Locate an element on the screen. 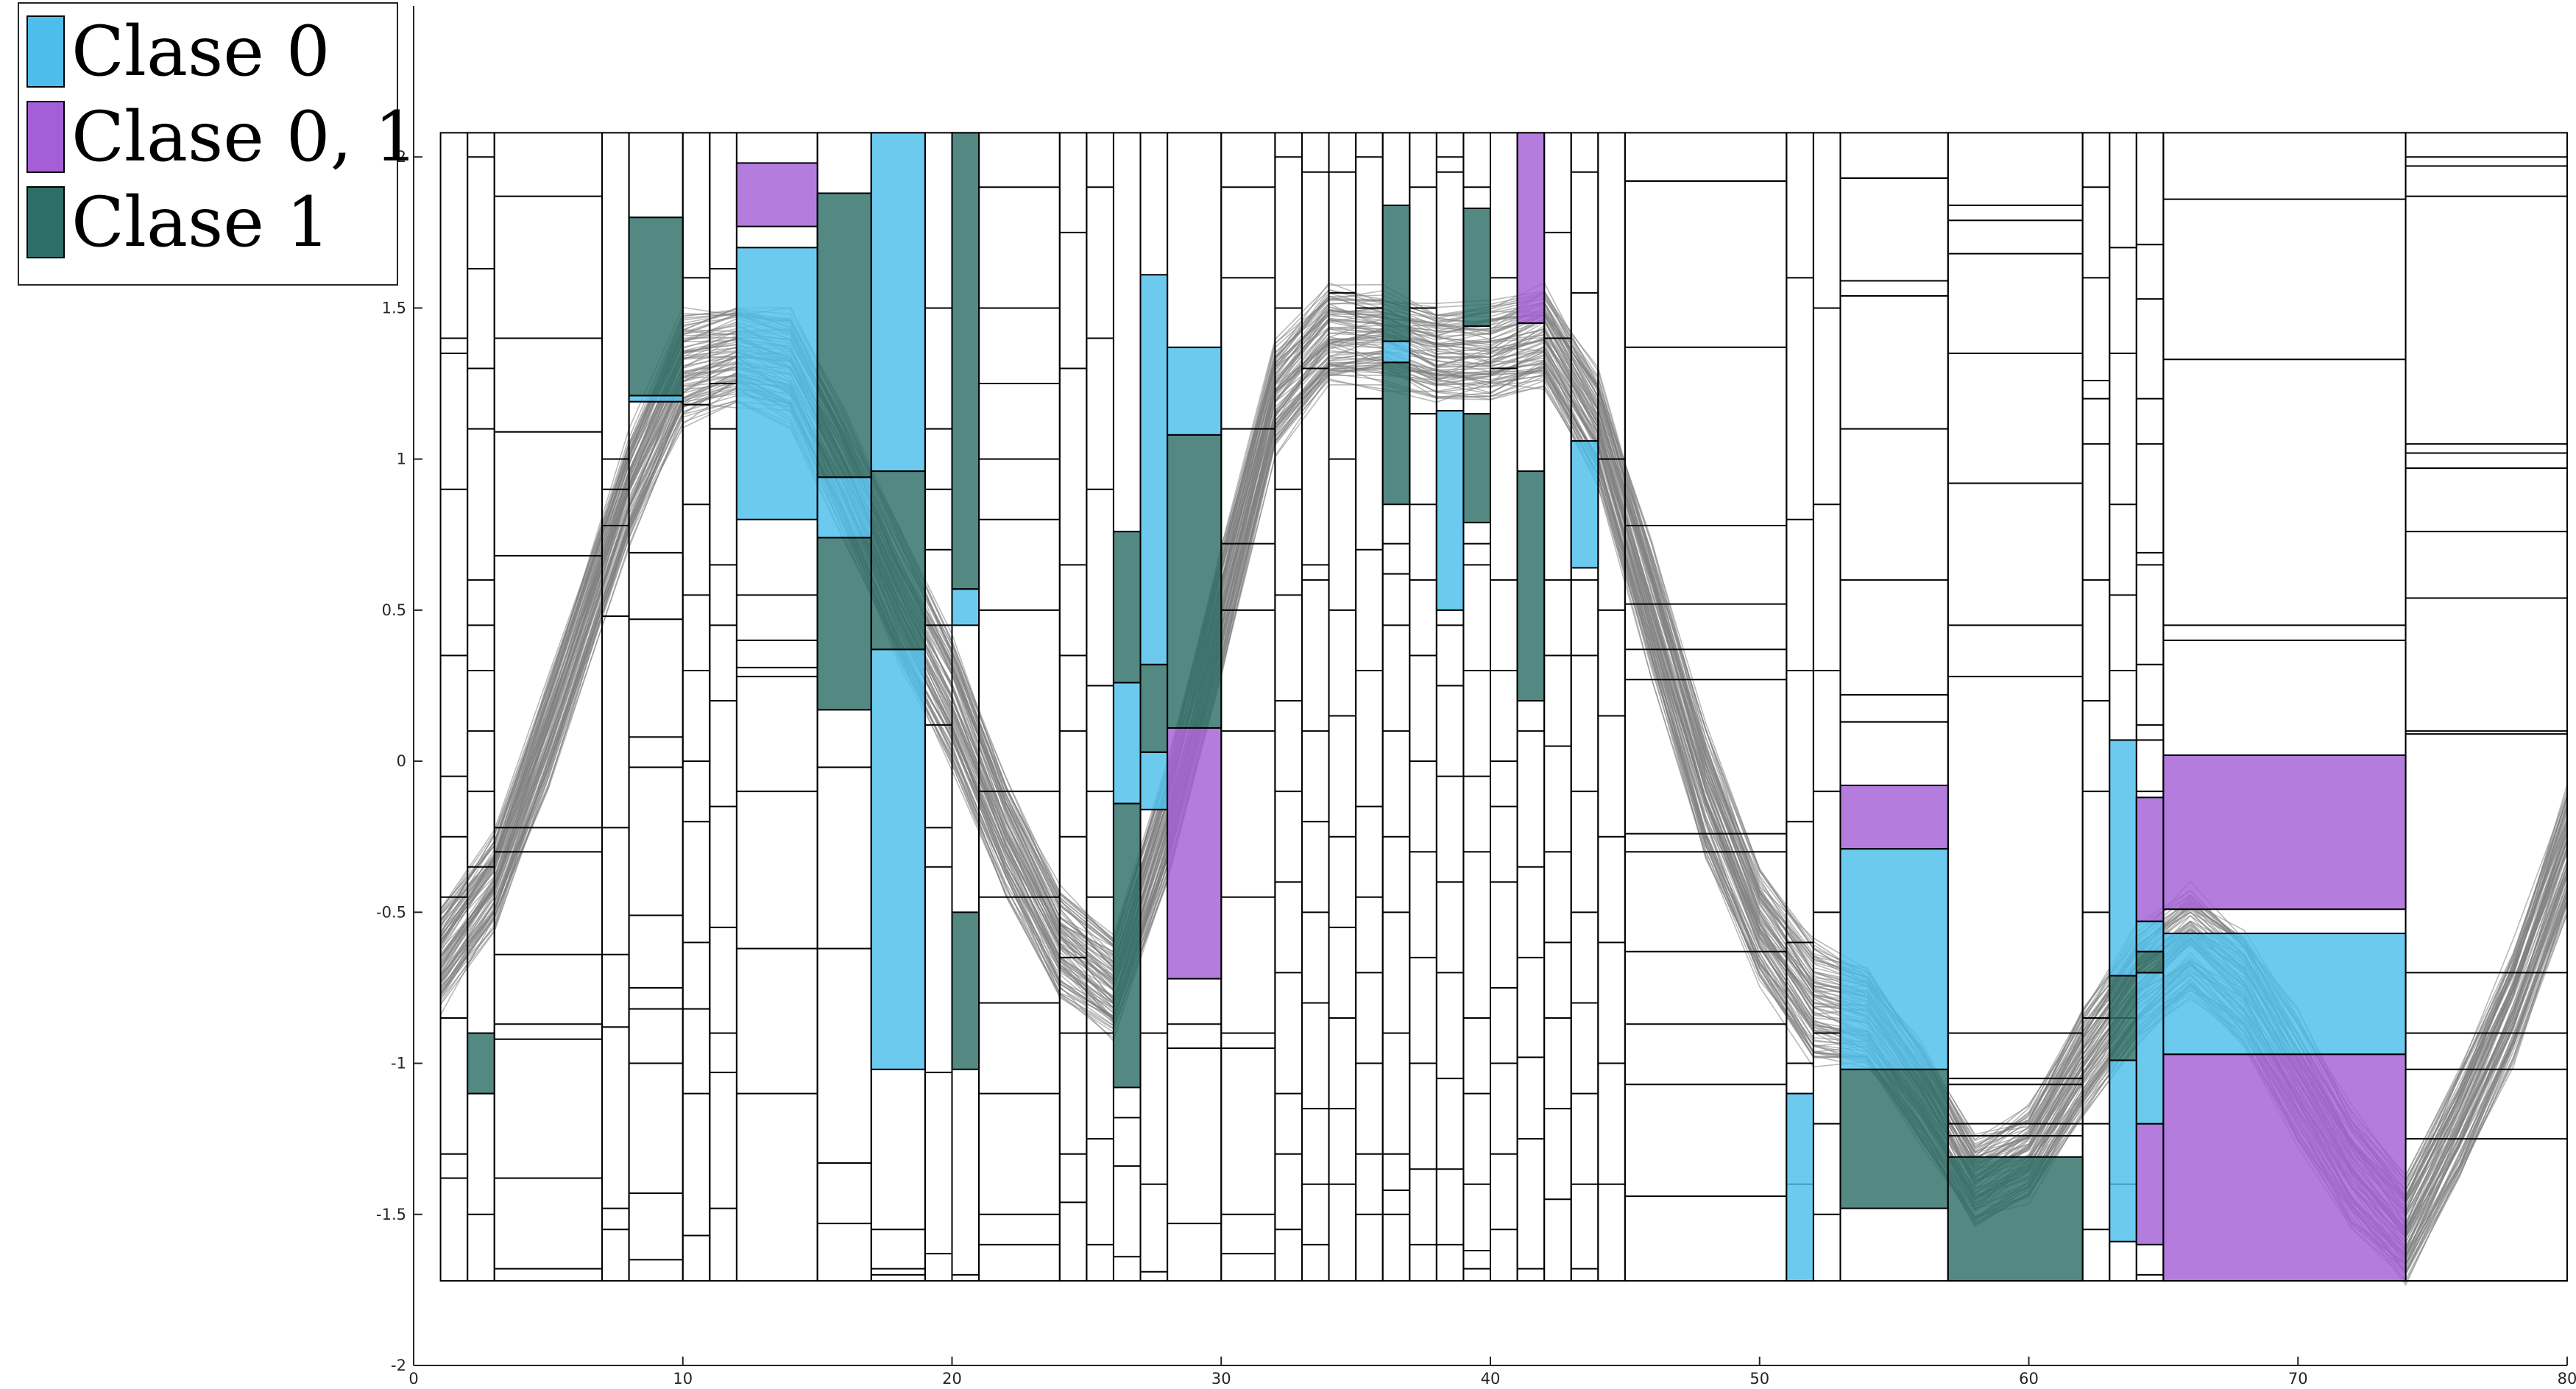  legend-box is located at coordinates (208, 144).